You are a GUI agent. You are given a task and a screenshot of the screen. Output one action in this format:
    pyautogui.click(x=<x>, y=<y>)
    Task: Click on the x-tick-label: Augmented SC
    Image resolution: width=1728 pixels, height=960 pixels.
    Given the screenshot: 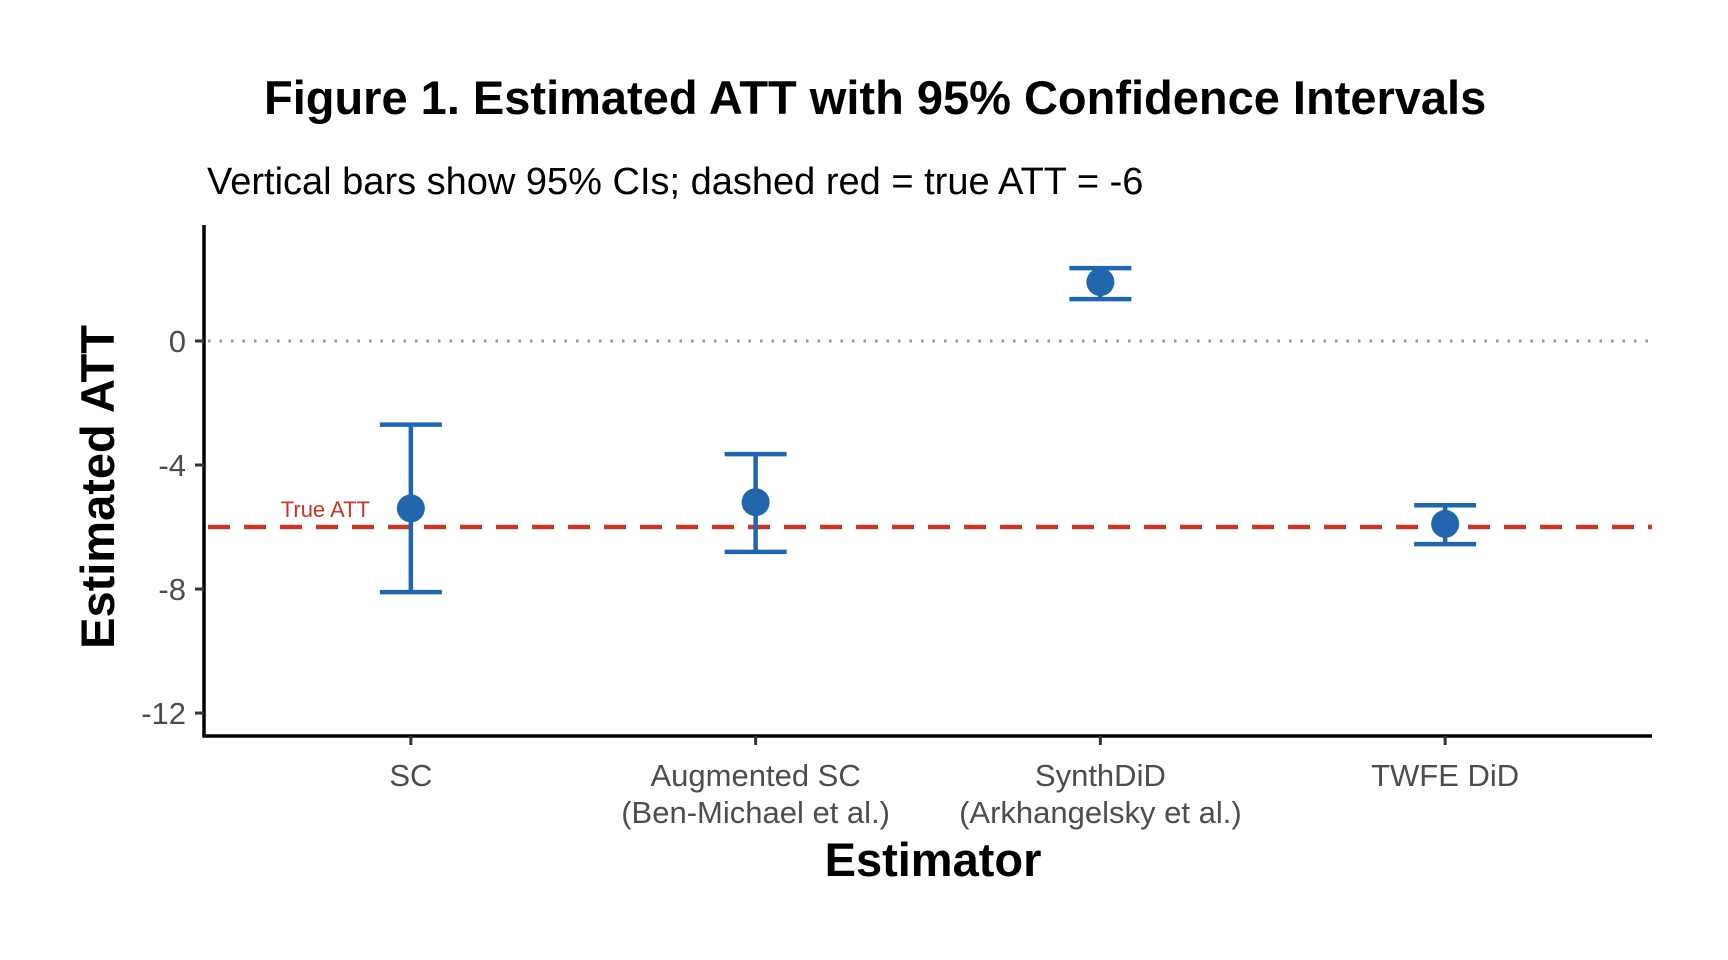 What is the action you would take?
    pyautogui.click(x=756, y=775)
    